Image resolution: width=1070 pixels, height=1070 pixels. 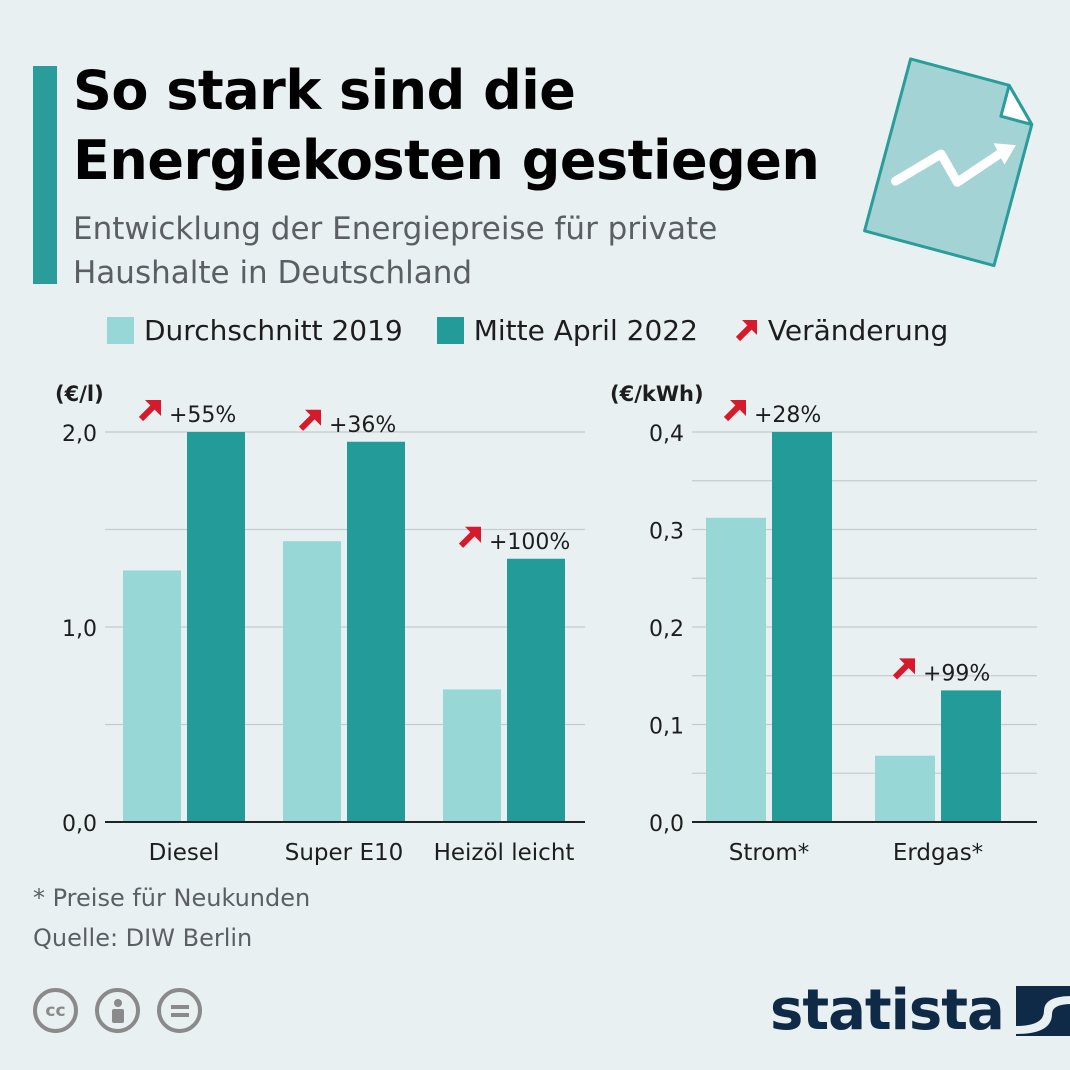 I want to click on statista-logo-icon, so click(x=1042, y=1010).